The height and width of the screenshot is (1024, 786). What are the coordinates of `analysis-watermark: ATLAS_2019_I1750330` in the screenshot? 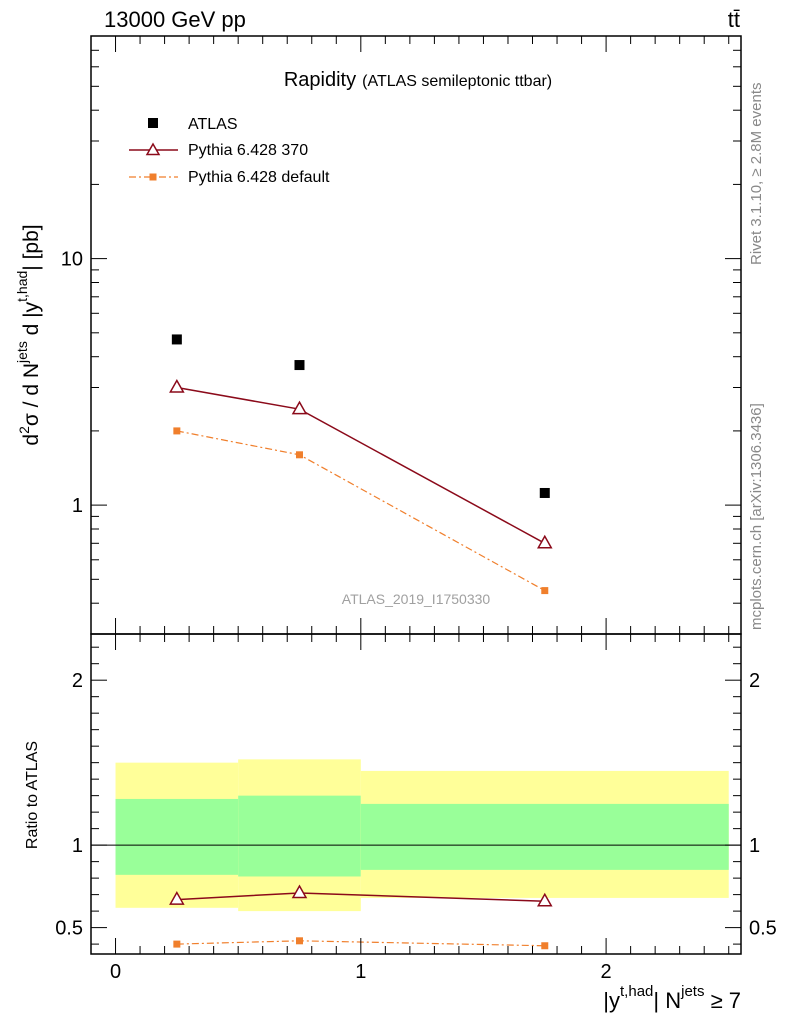 It's located at (416, 599).